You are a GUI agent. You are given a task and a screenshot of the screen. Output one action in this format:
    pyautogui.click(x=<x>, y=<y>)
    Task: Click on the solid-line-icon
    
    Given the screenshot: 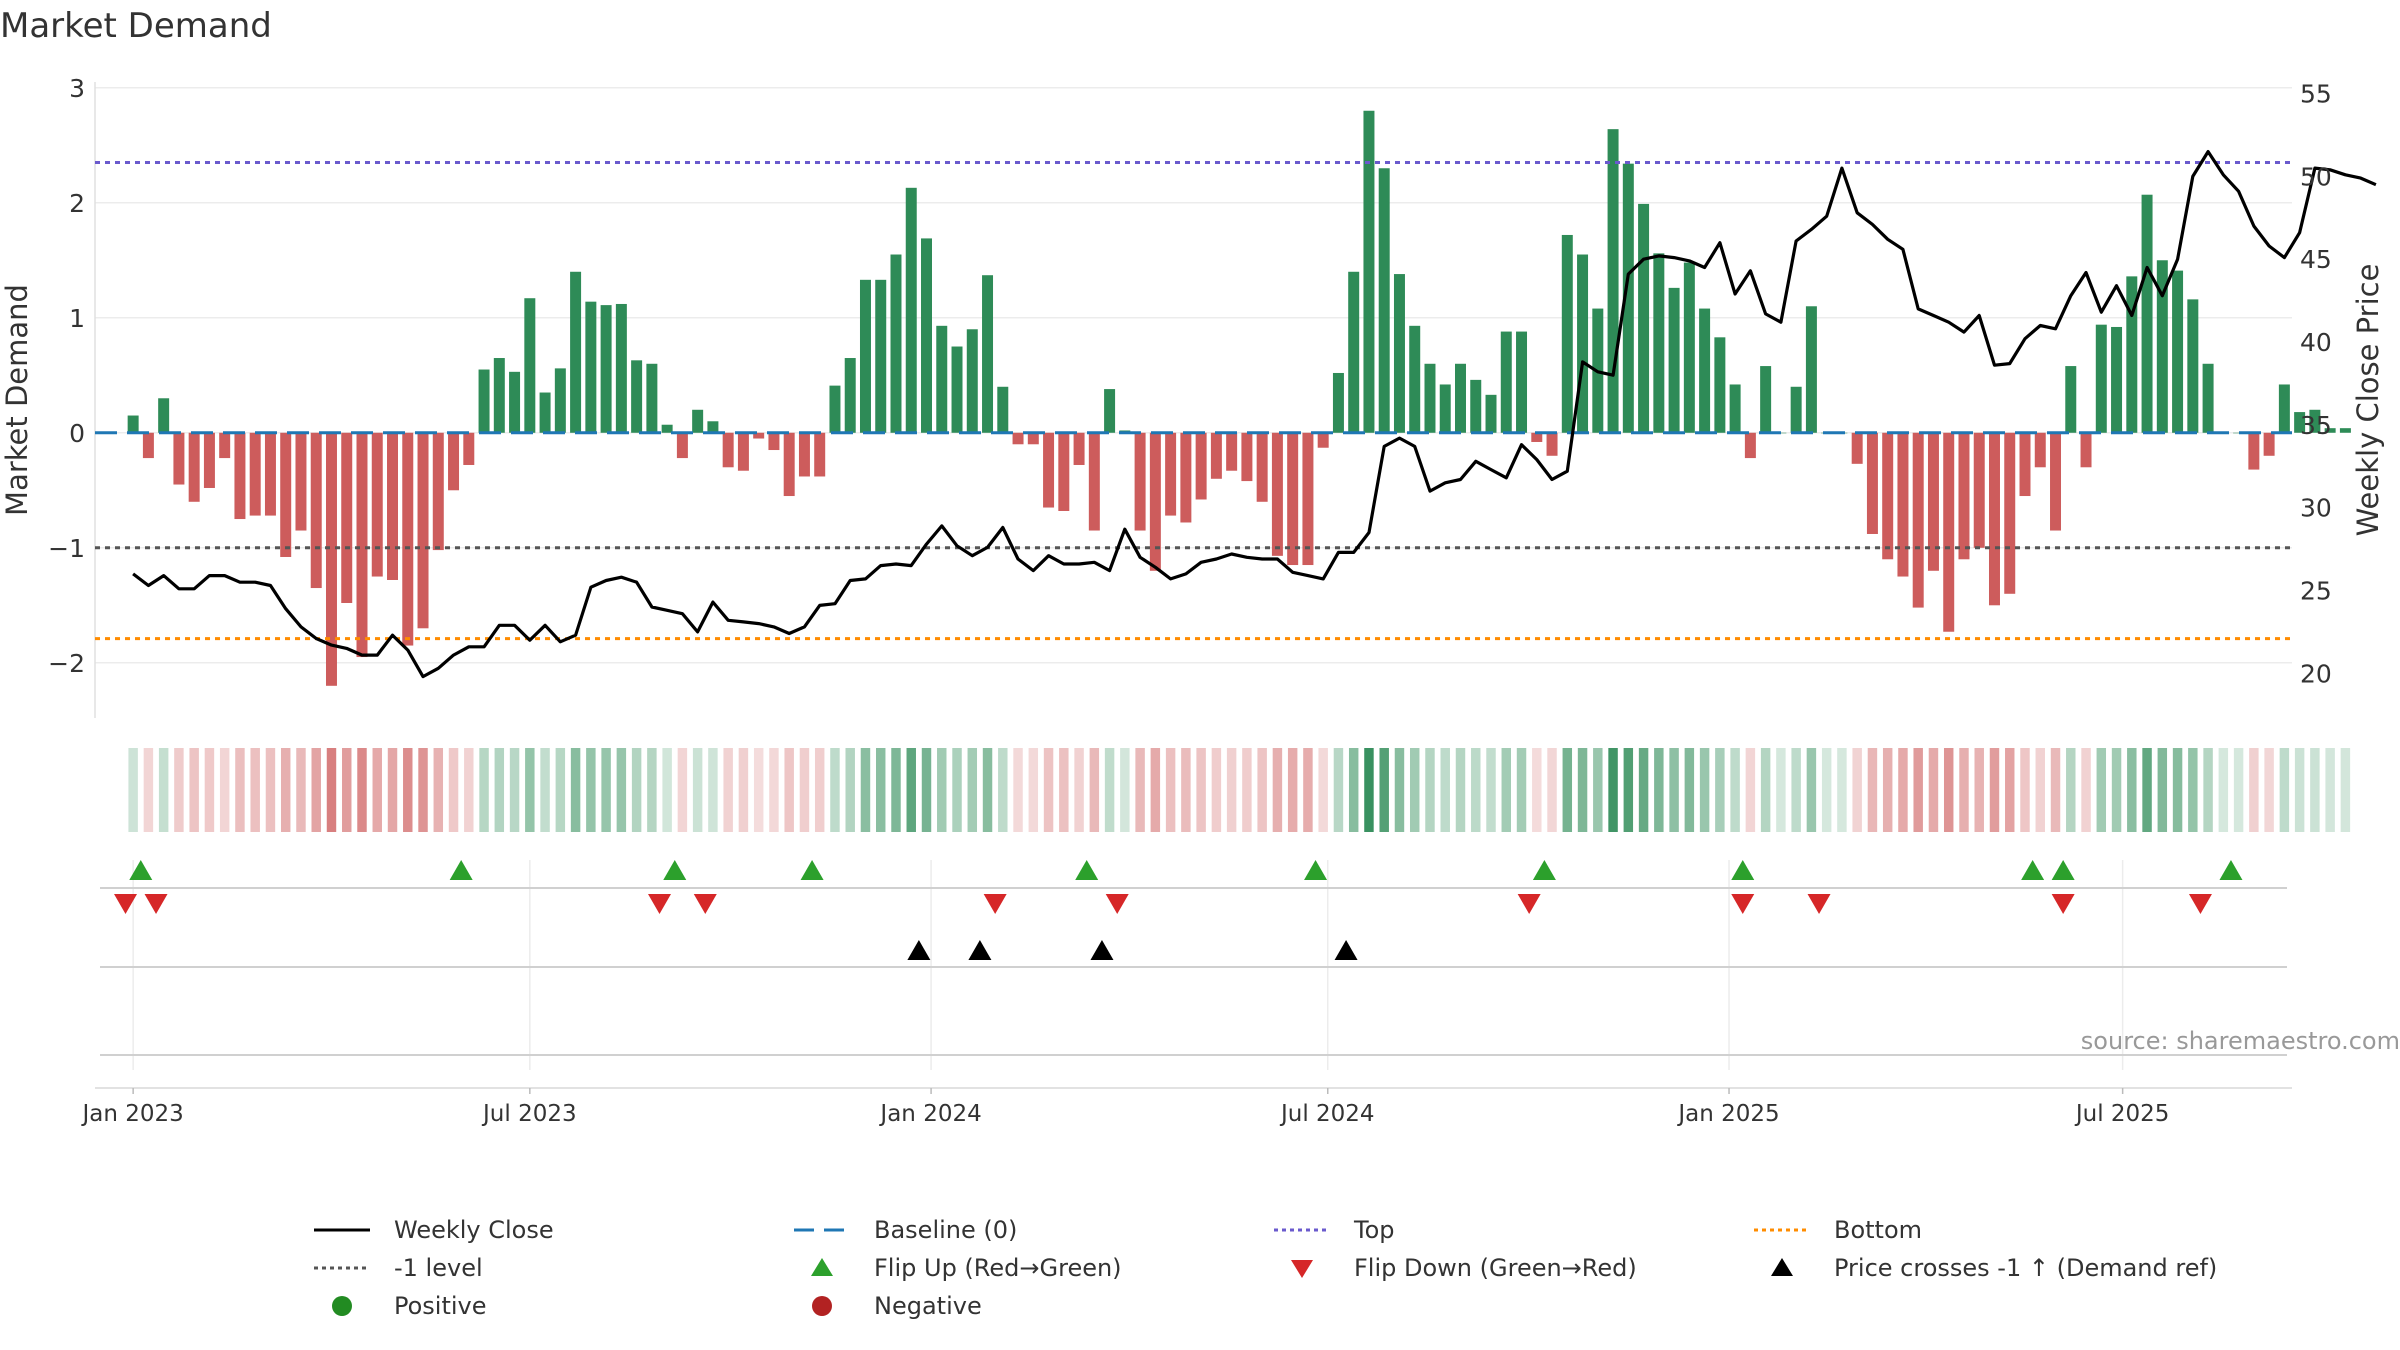 What is the action you would take?
    pyautogui.click(x=342, y=1230)
    